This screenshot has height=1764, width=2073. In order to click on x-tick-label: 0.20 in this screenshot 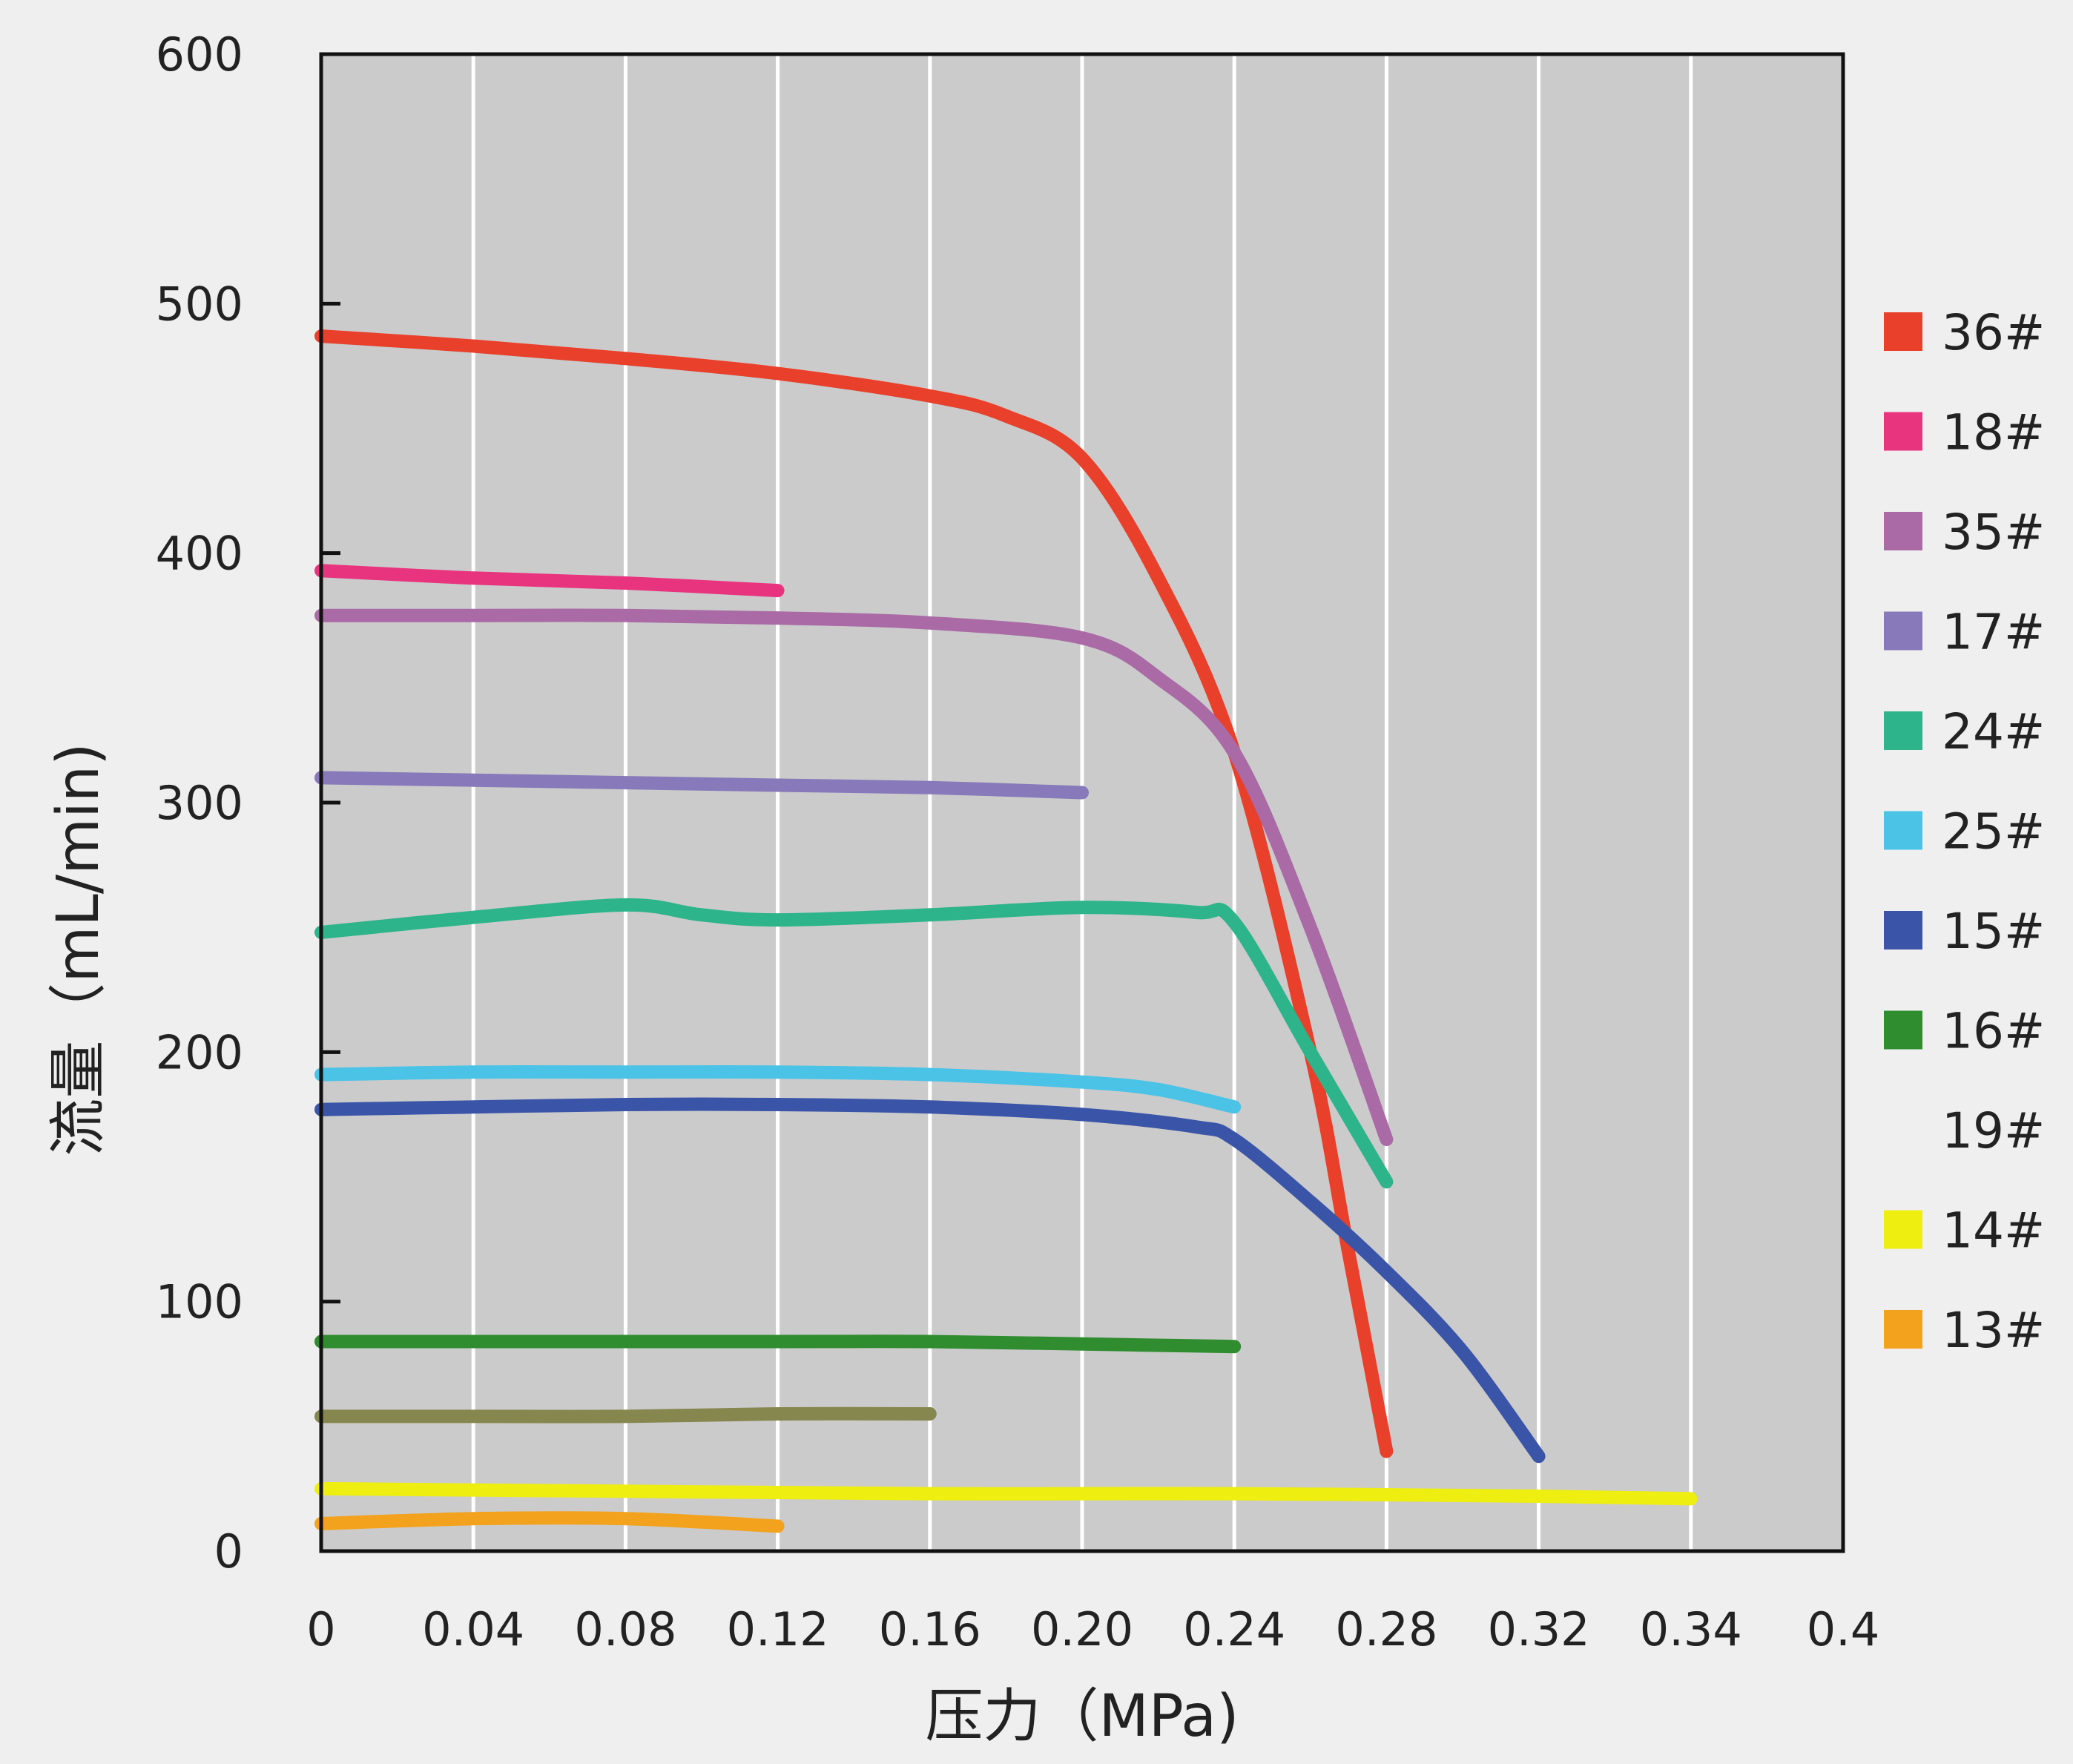, I will do `click(1082, 1629)`.